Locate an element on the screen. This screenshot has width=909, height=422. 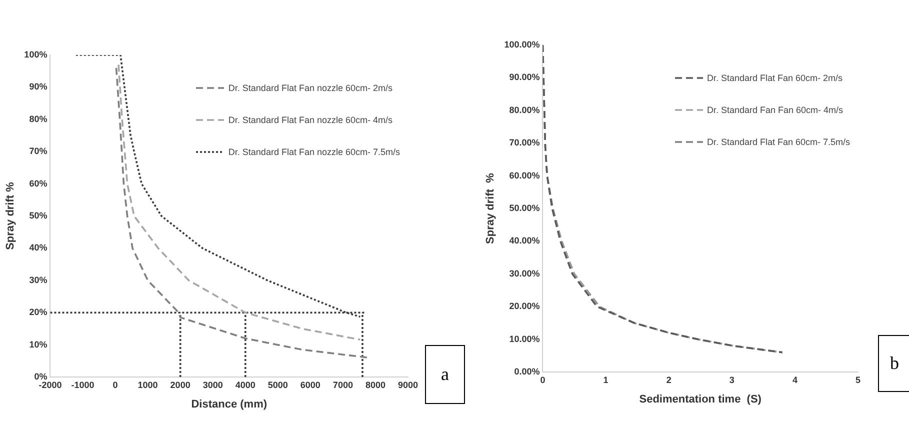
x-tick-label: 7000 is located at coordinates (342, 385).